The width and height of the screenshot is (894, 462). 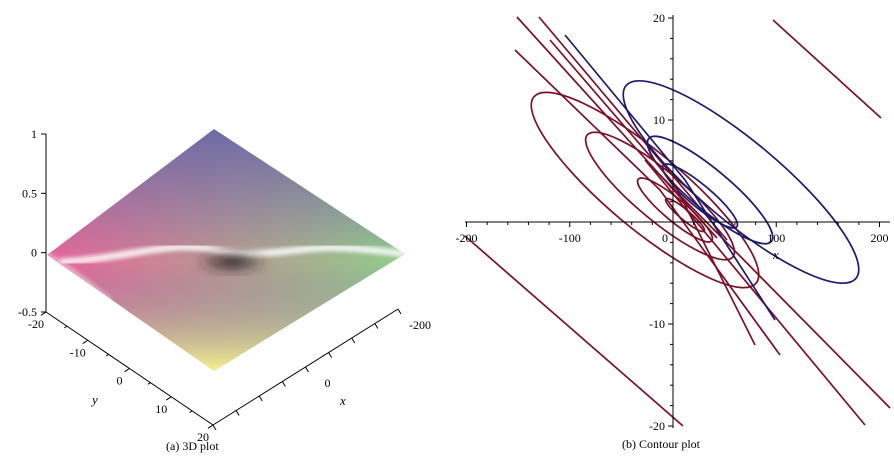 I want to click on z-tick-label: -0.5, so click(x=27, y=312).